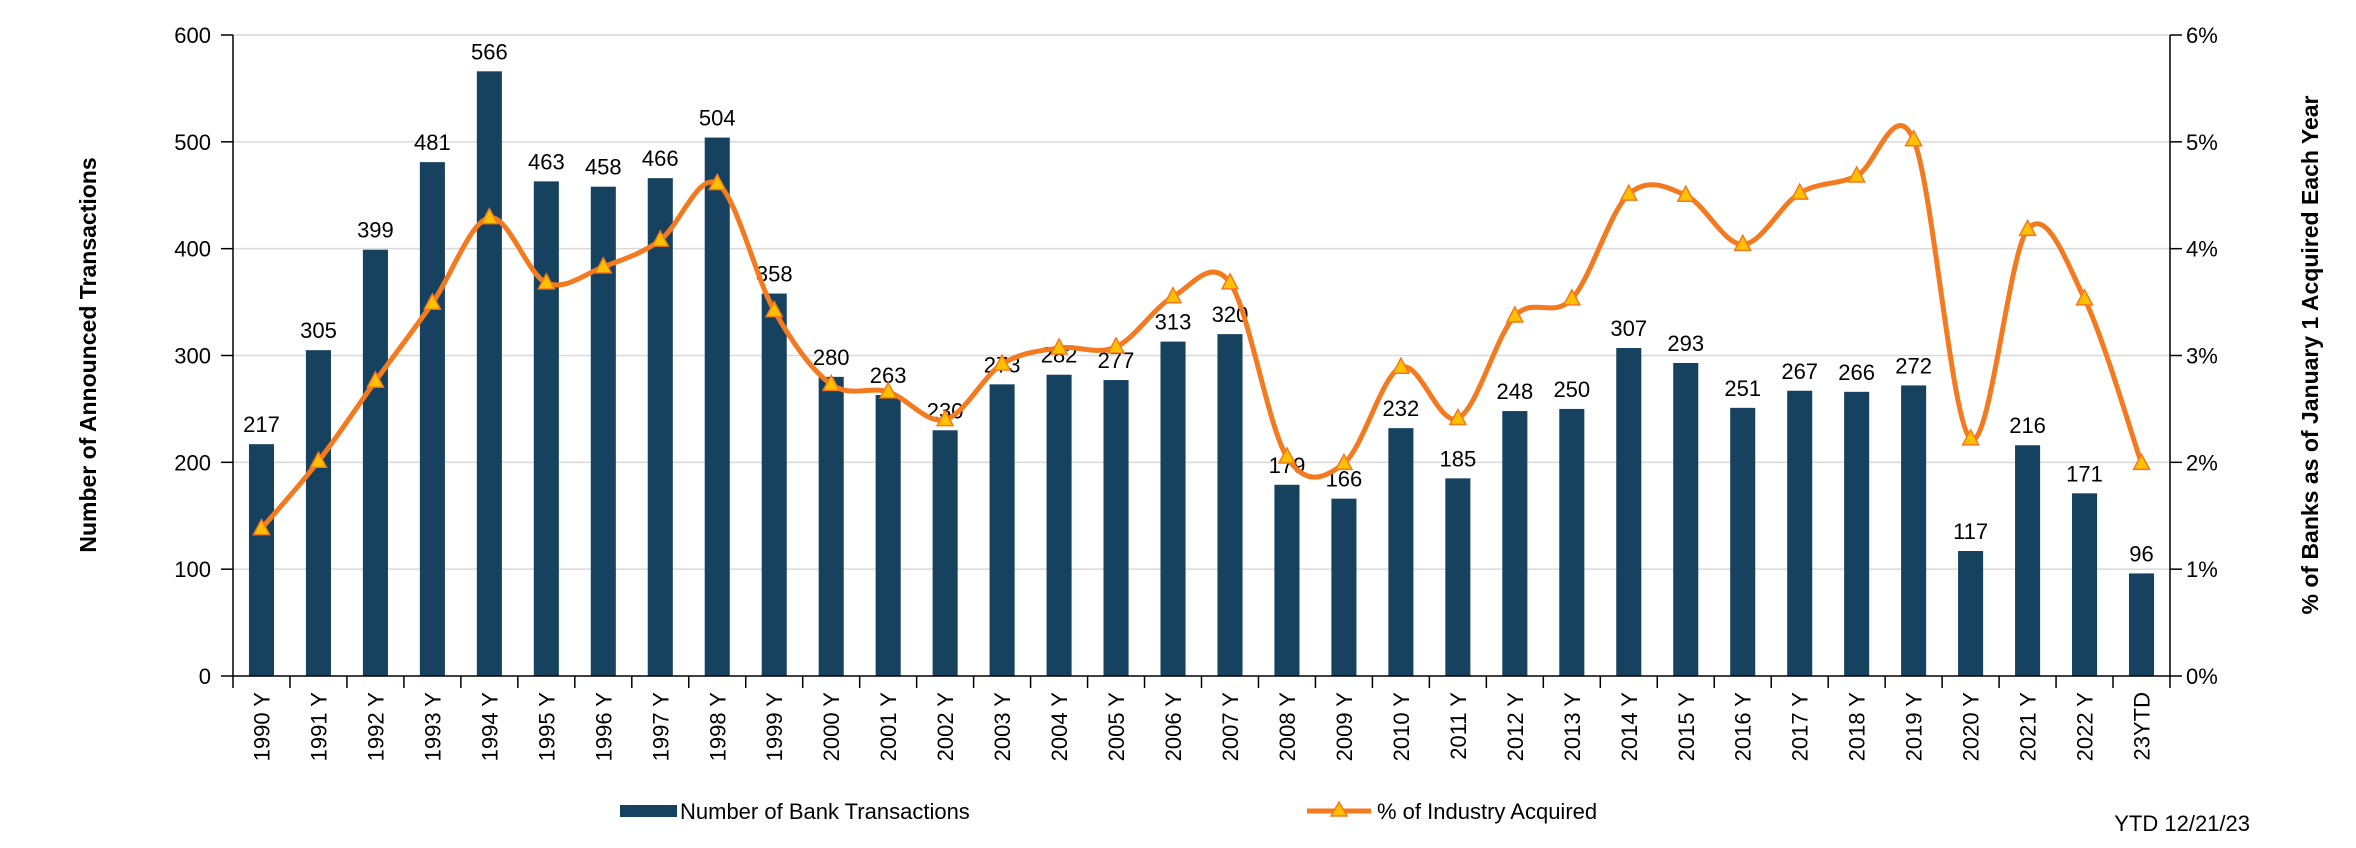 The width and height of the screenshot is (2356, 848). What do you see at coordinates (1514, 391) in the screenshot?
I see `bar-value-label: 248` at bounding box center [1514, 391].